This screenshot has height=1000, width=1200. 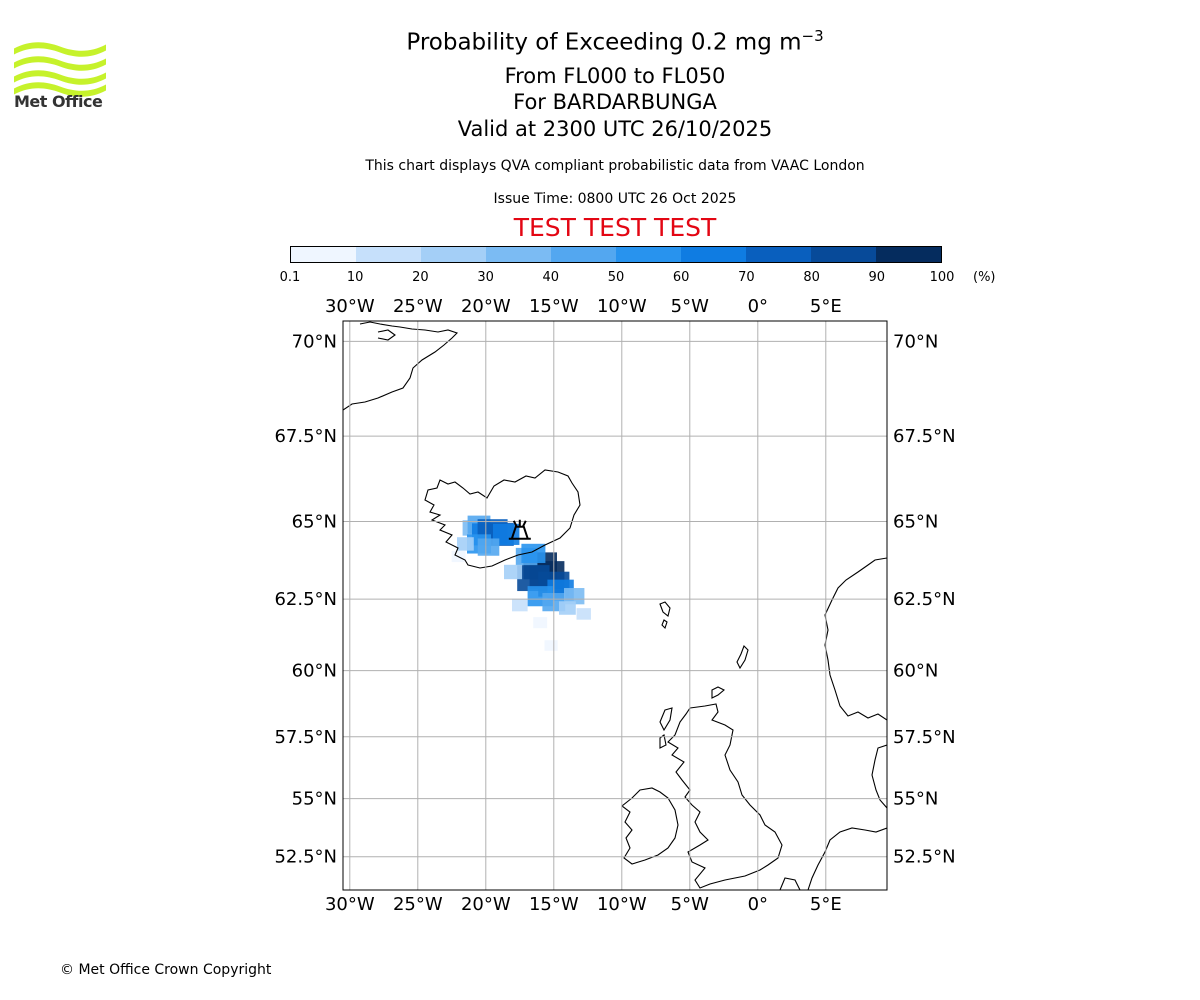 What do you see at coordinates (681, 277) in the screenshot?
I see `colorbar-tick-label: 60` at bounding box center [681, 277].